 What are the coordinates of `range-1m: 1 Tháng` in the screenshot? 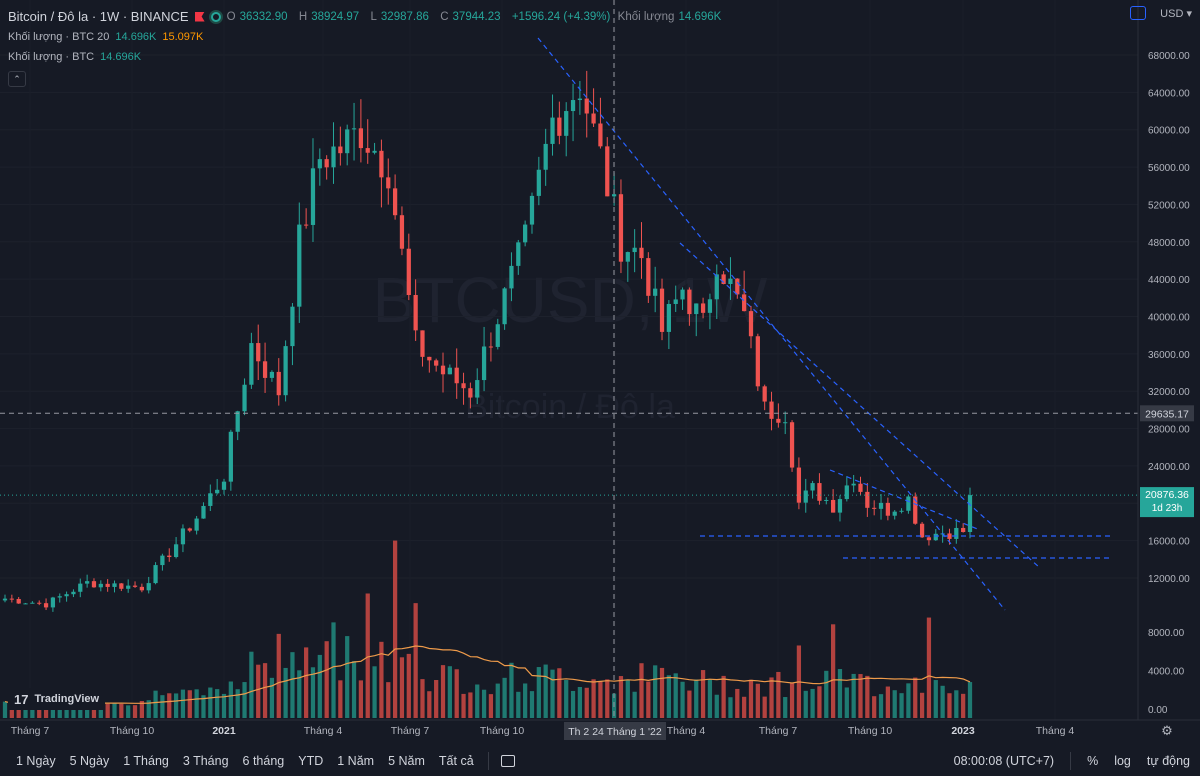 It's located at (146, 760).